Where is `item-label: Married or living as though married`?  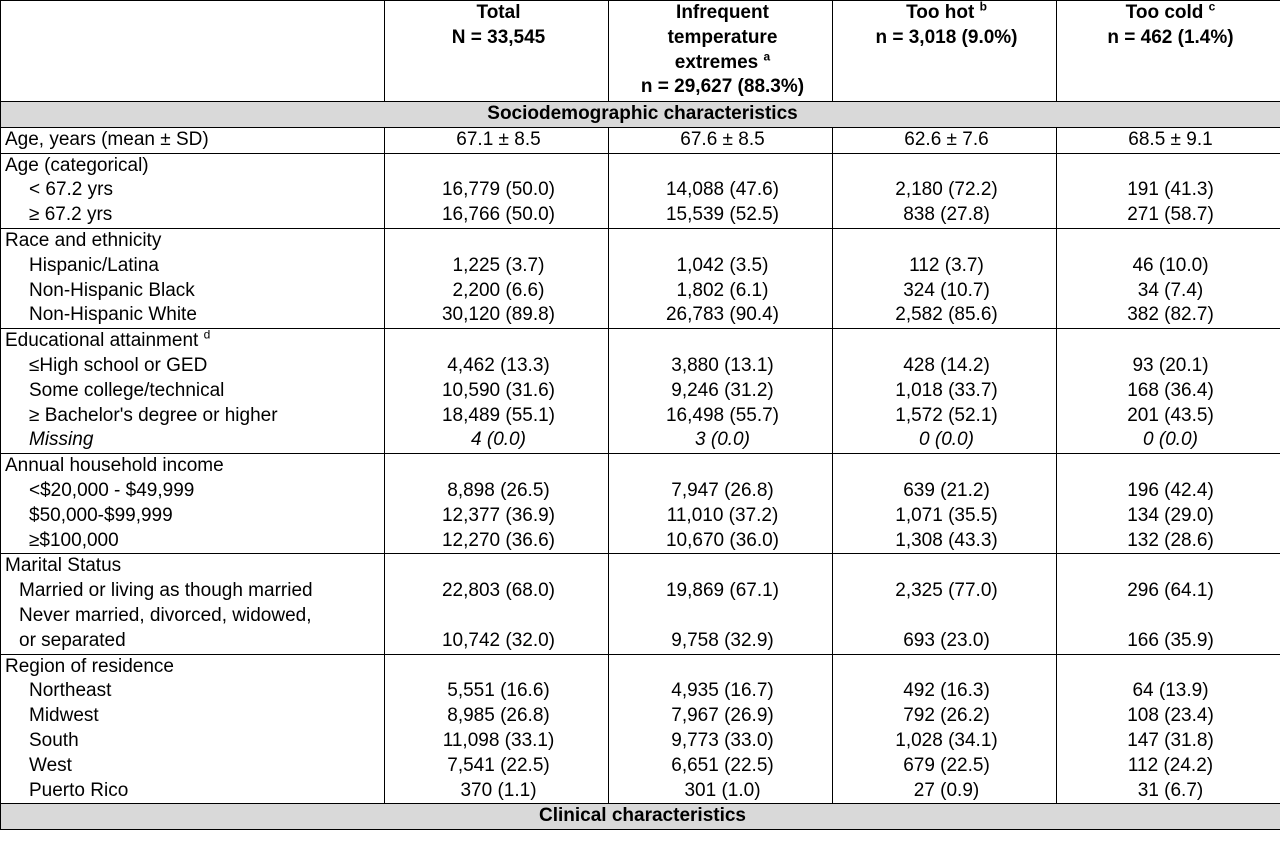 item-label: Married or living as though married is located at coordinates (166, 591).